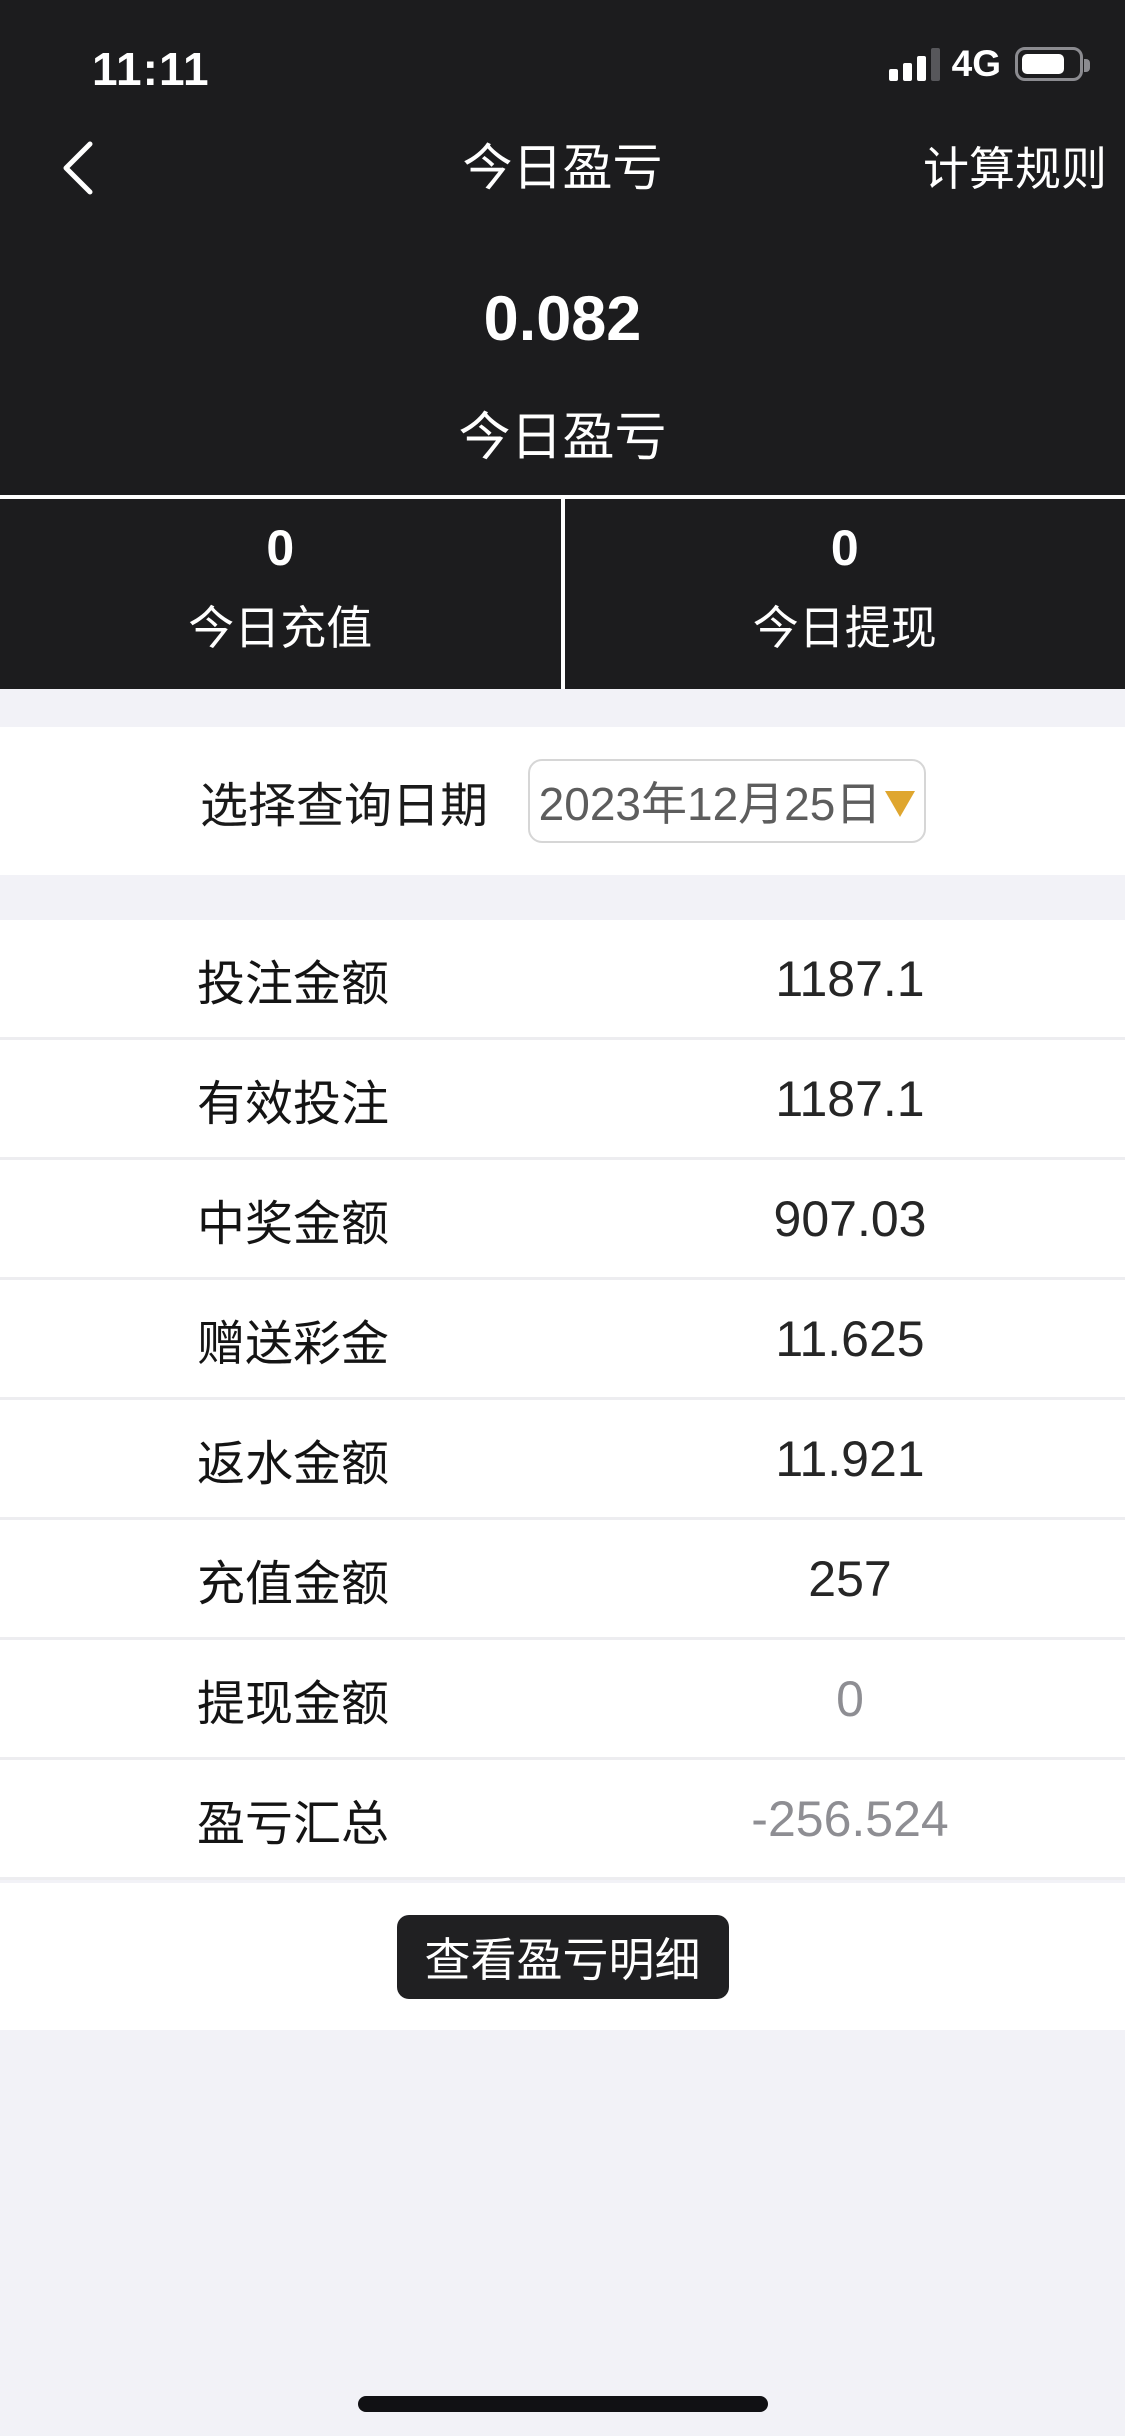 This screenshot has width=1125, height=2436. Describe the element at coordinates (344, 806) in the screenshot. I see `date-picker-label: 选择查询日期` at that location.